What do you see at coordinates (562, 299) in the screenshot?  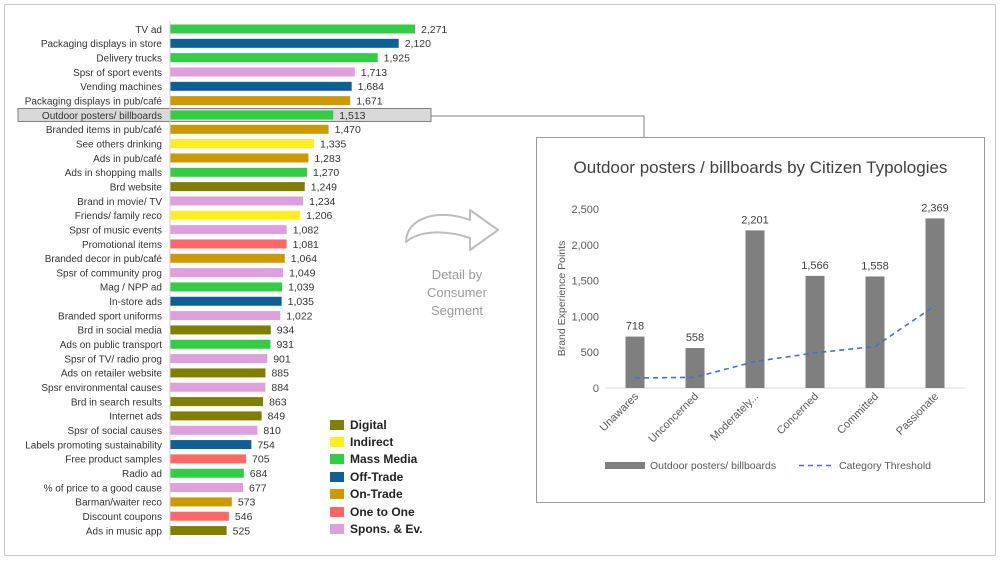 I see `y-axis-title: Brand Experience Points` at bounding box center [562, 299].